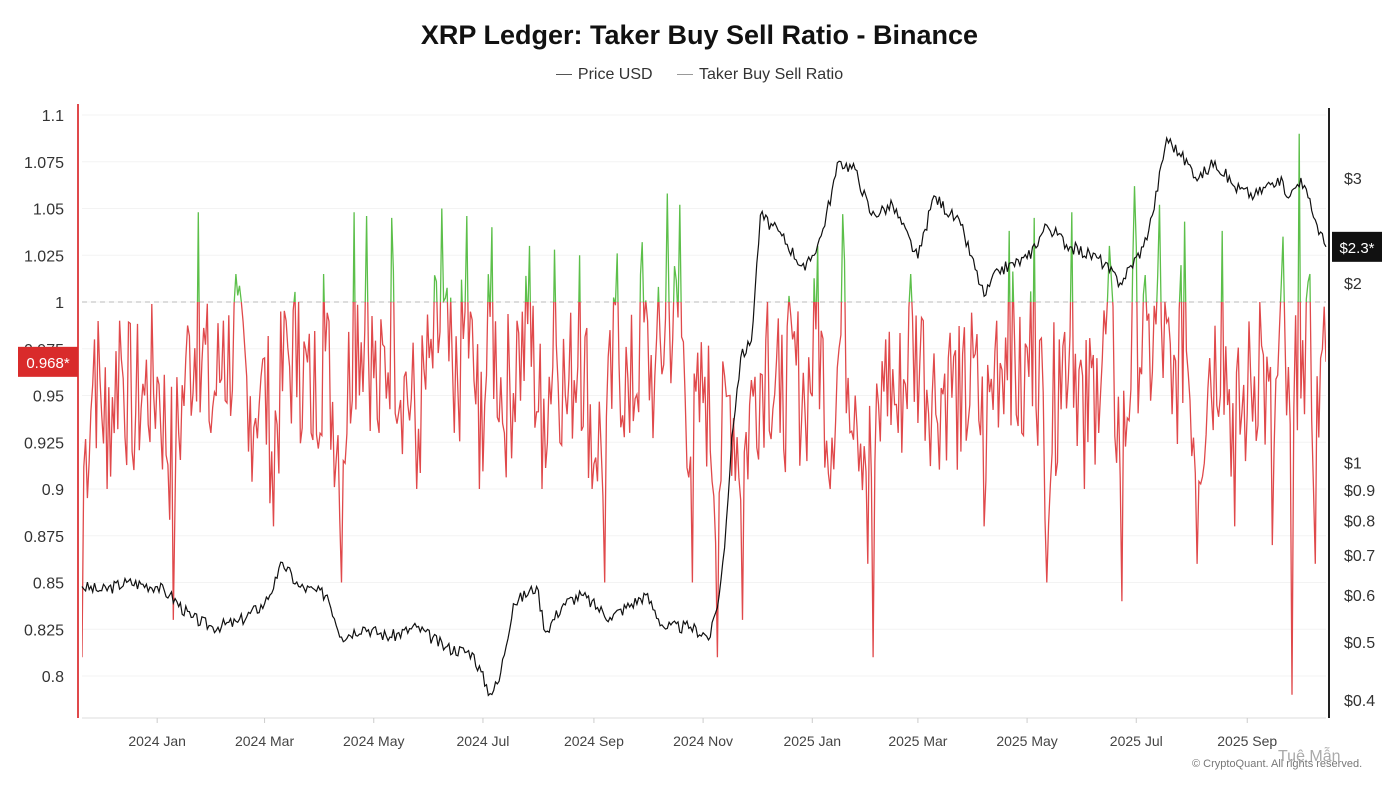  Describe the element at coordinates (1359, 596) in the screenshot. I see `right-axis-tick-label: $0.6` at that location.